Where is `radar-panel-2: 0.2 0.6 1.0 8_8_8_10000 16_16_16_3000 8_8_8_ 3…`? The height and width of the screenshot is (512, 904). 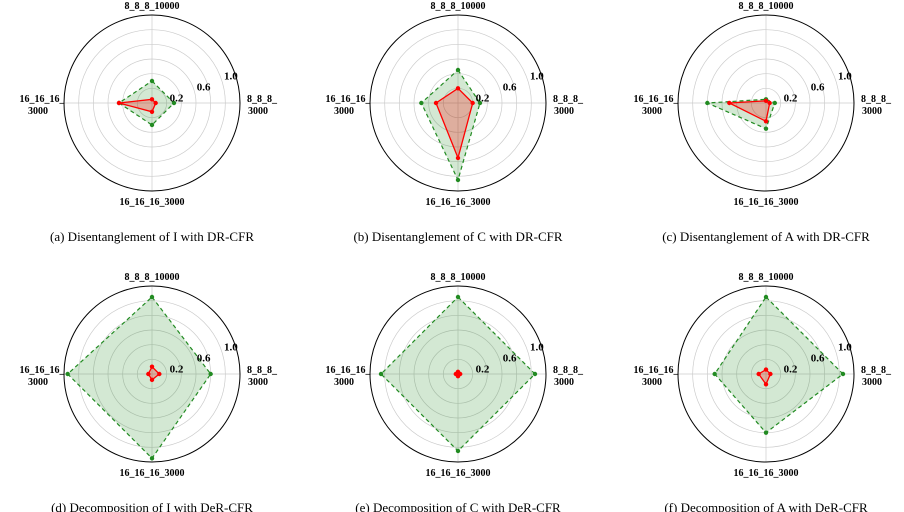
radar-panel-2: 0.2 0.6 1.0 8_8_8_10000 16_16_16_3000 8_8_8_ 3… is located at coordinates (455, 122).